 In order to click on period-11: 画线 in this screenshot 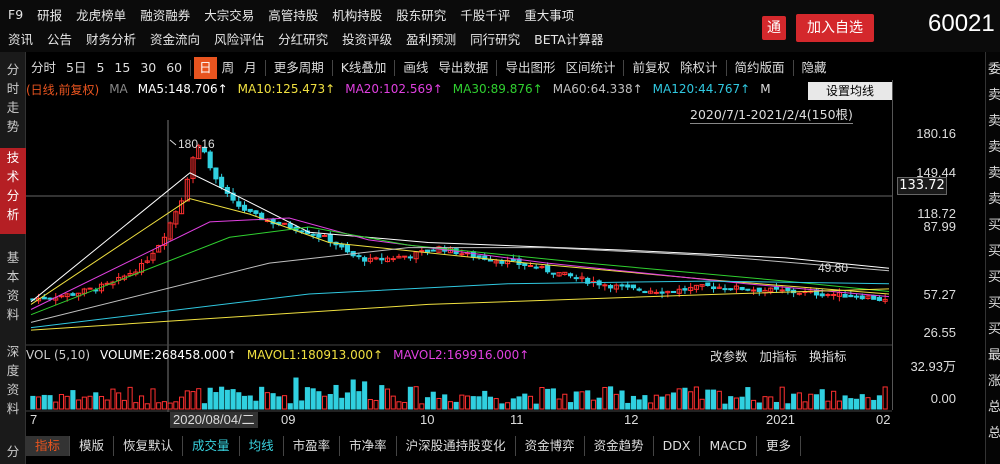, I will do `click(416, 67)`.